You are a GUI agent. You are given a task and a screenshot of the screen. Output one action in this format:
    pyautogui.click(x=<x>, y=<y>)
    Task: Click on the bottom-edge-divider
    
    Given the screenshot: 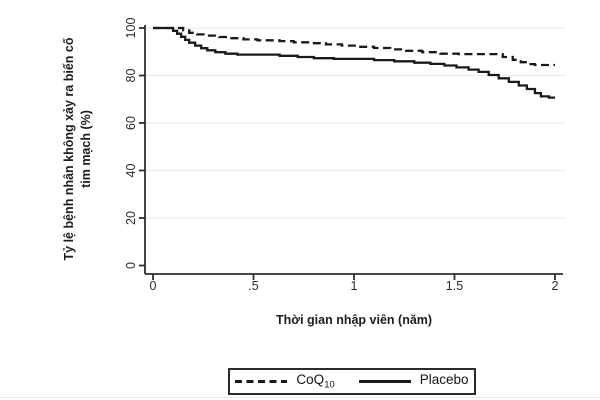 What is the action you would take?
    pyautogui.click(x=300, y=397)
    